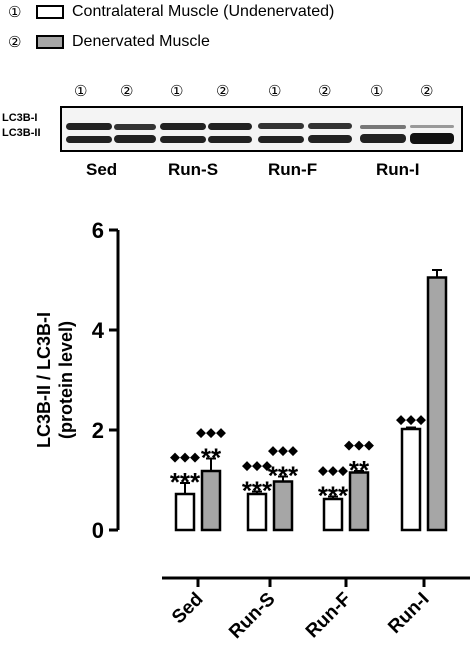 The height and width of the screenshot is (663, 470). What do you see at coordinates (98, 230) in the screenshot?
I see `y-tick-label: 6` at bounding box center [98, 230].